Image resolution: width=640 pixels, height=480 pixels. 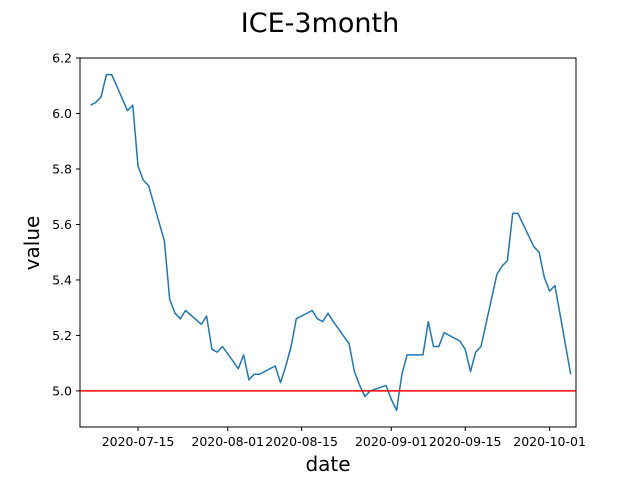 What do you see at coordinates (62, 279) in the screenshot?
I see `y-tick-label: 5.4` at bounding box center [62, 279].